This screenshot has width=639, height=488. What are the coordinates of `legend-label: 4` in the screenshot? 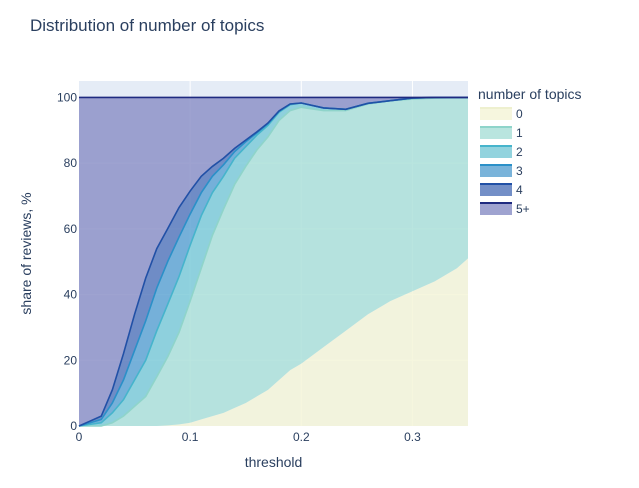 It's located at (519, 190).